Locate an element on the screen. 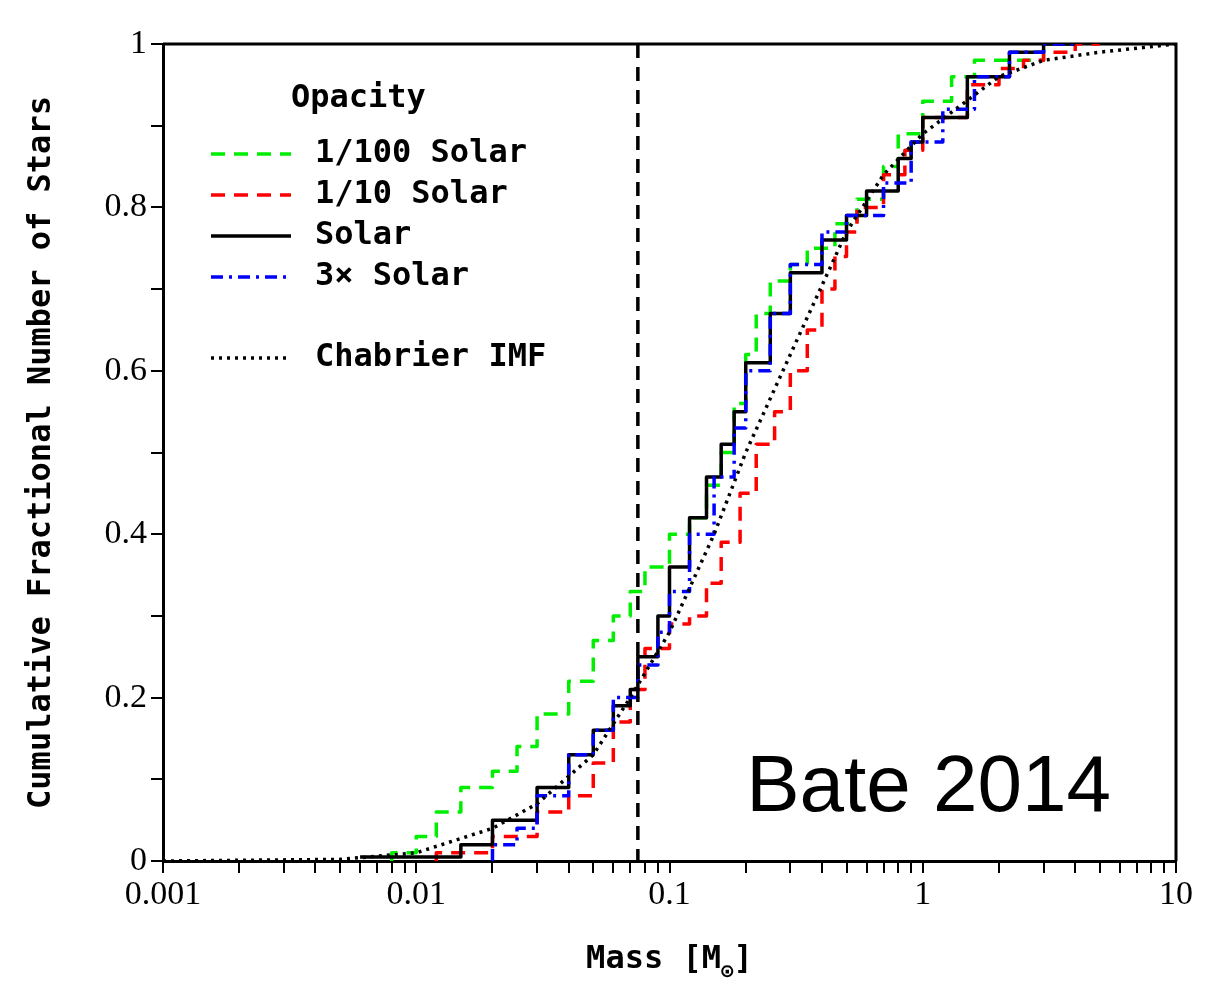  x-tick-label: 0.1 is located at coordinates (669, 893).